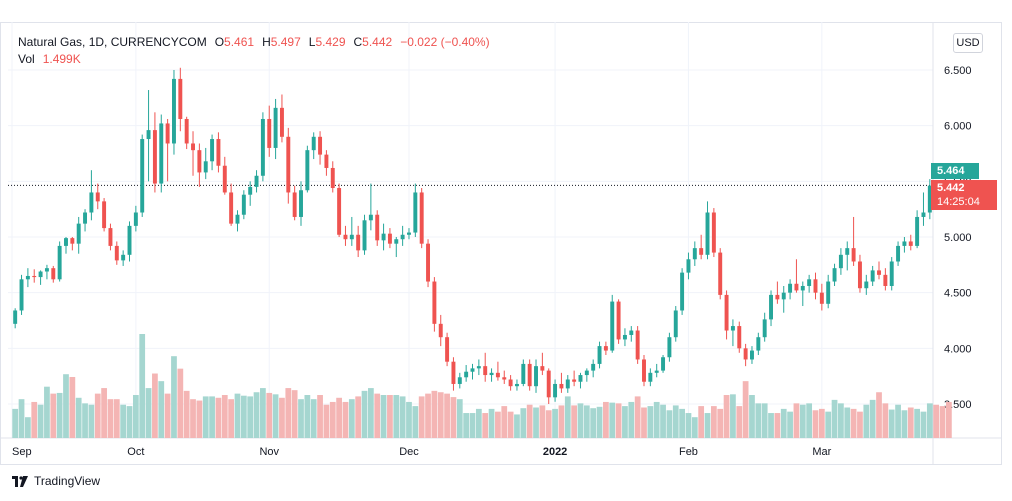  I want to click on y-tick-label: 4.000, so click(958, 349).